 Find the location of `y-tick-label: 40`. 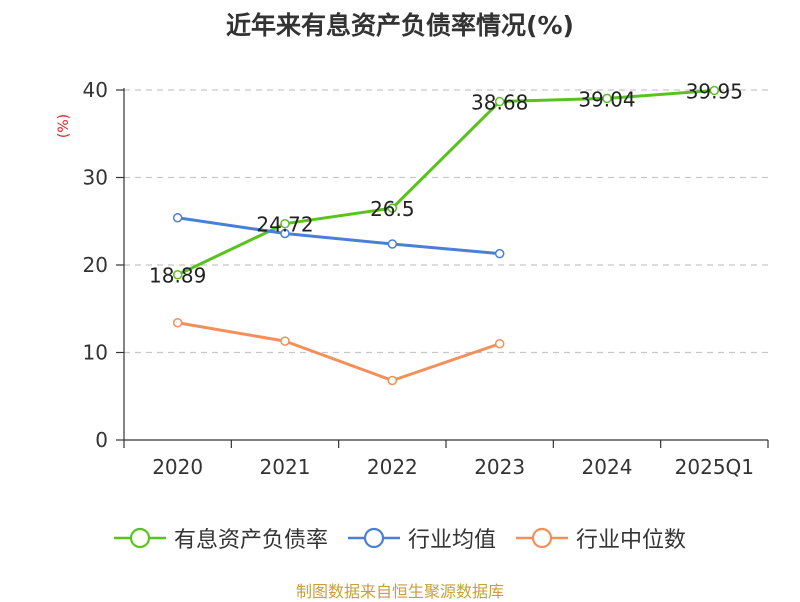

y-tick-label: 40 is located at coordinates (95, 90).